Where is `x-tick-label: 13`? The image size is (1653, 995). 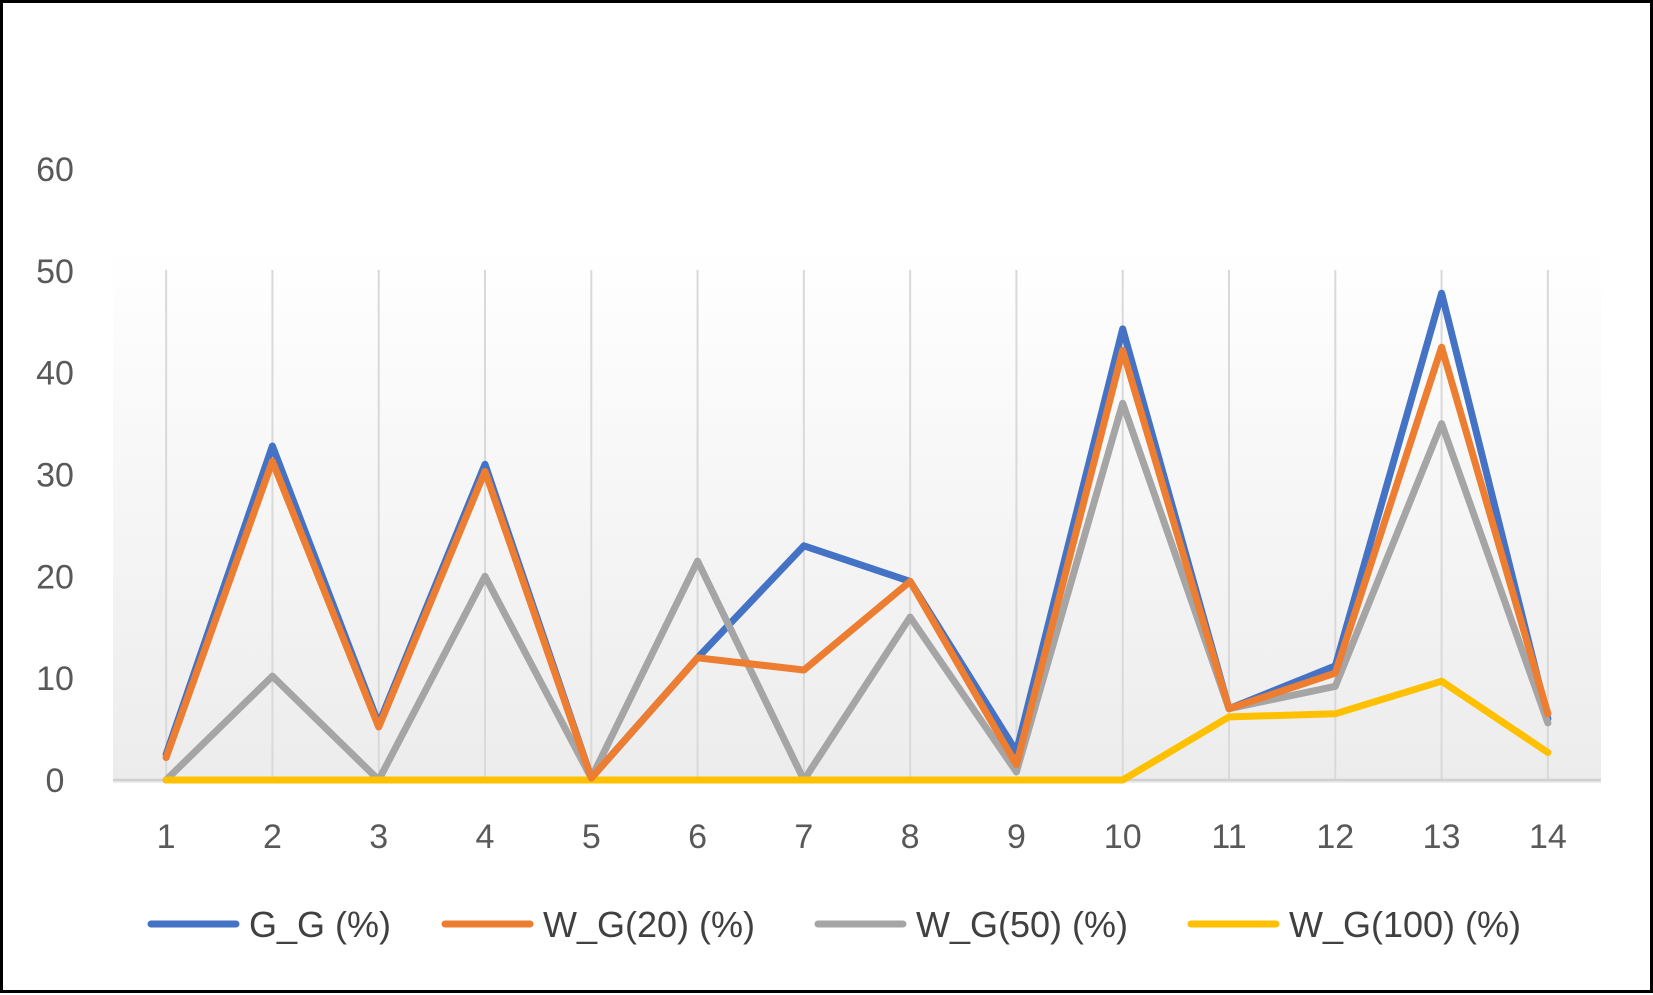 x-tick-label: 13 is located at coordinates (1442, 837).